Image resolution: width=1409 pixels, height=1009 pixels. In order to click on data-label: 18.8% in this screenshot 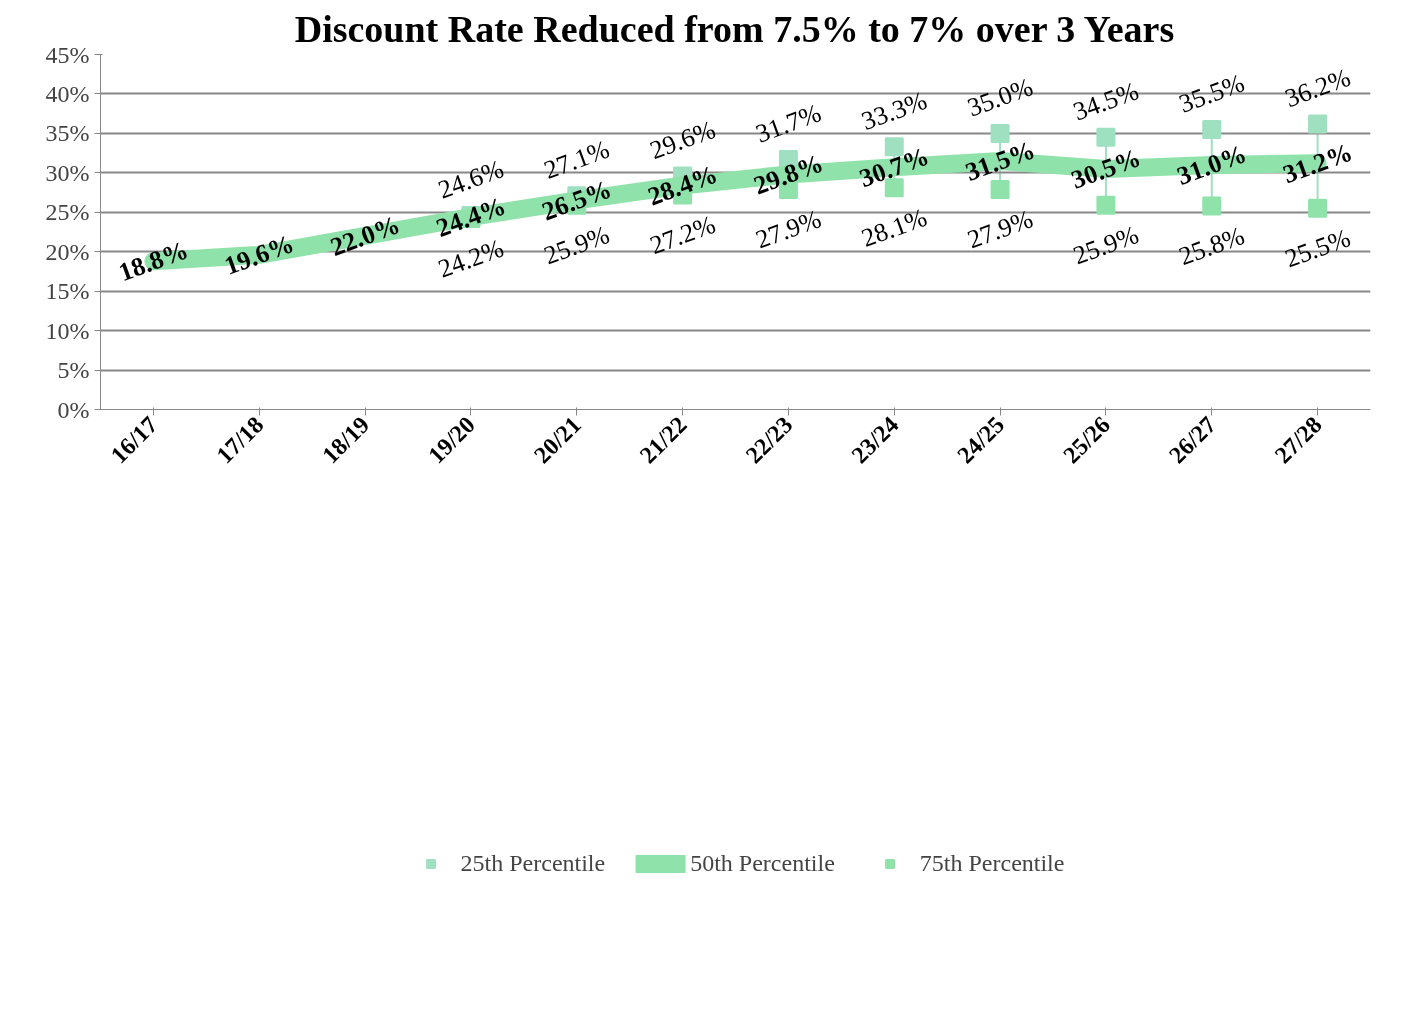, I will do `click(153, 261)`.